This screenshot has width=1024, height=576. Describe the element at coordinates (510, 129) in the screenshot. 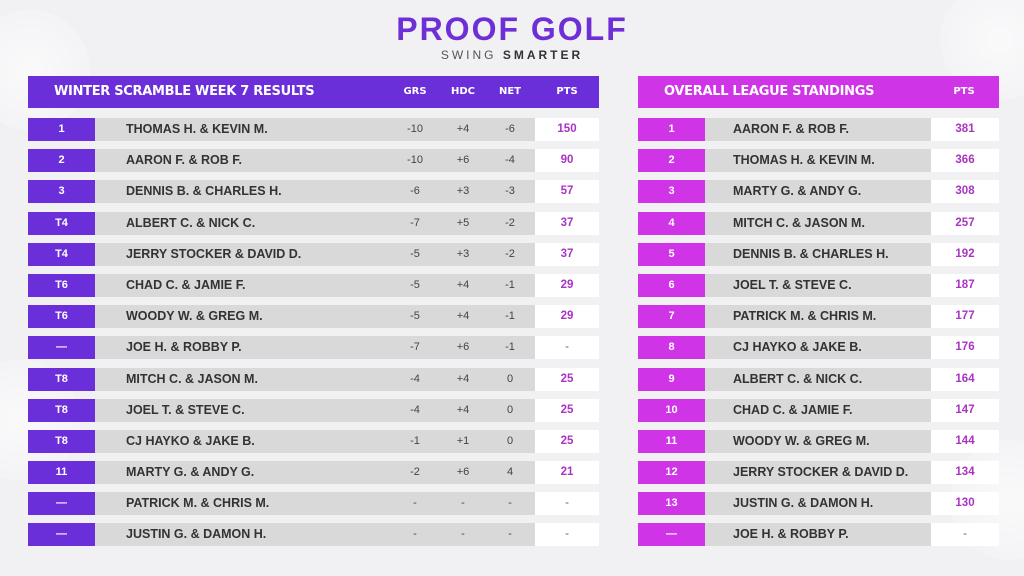

I see `net-score: -6` at that location.